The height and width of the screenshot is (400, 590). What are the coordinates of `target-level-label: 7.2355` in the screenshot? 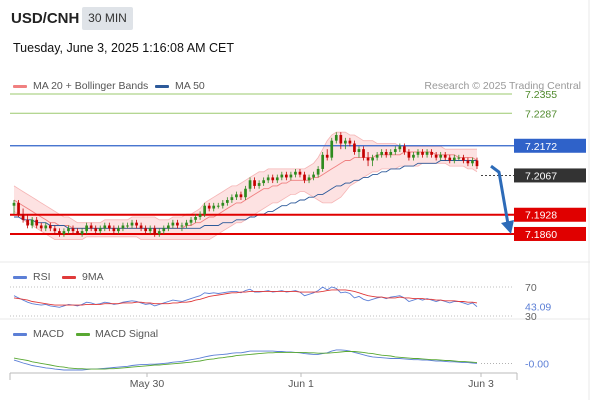 It's located at (541, 95).